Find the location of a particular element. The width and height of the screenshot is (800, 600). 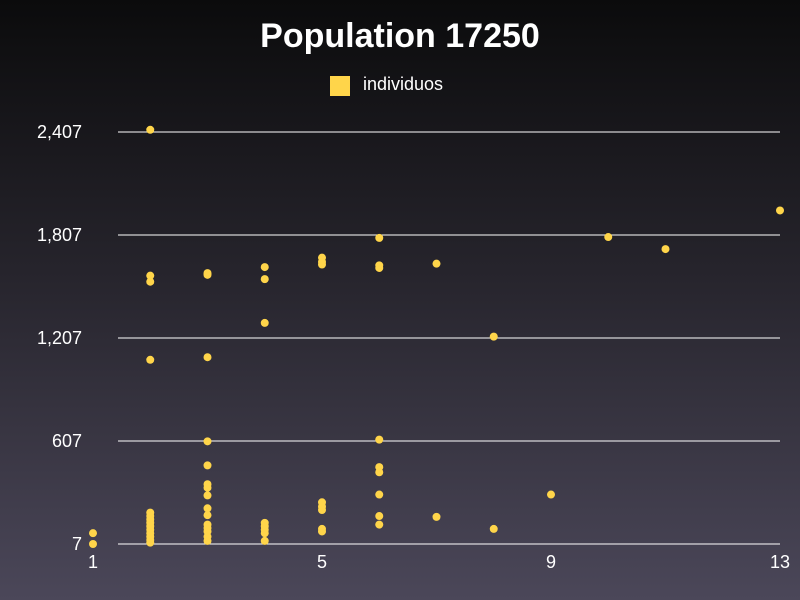

y-tick-label: 1,207 is located at coordinates (59, 338).